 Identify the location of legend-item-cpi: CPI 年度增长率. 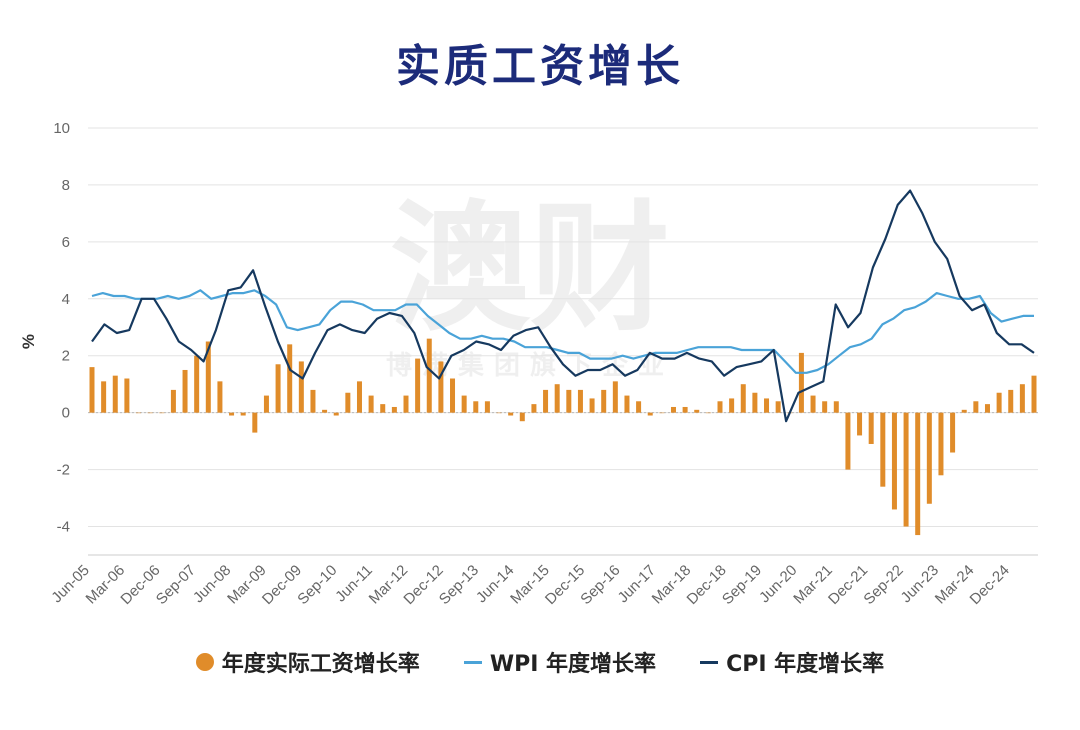
(792, 662).